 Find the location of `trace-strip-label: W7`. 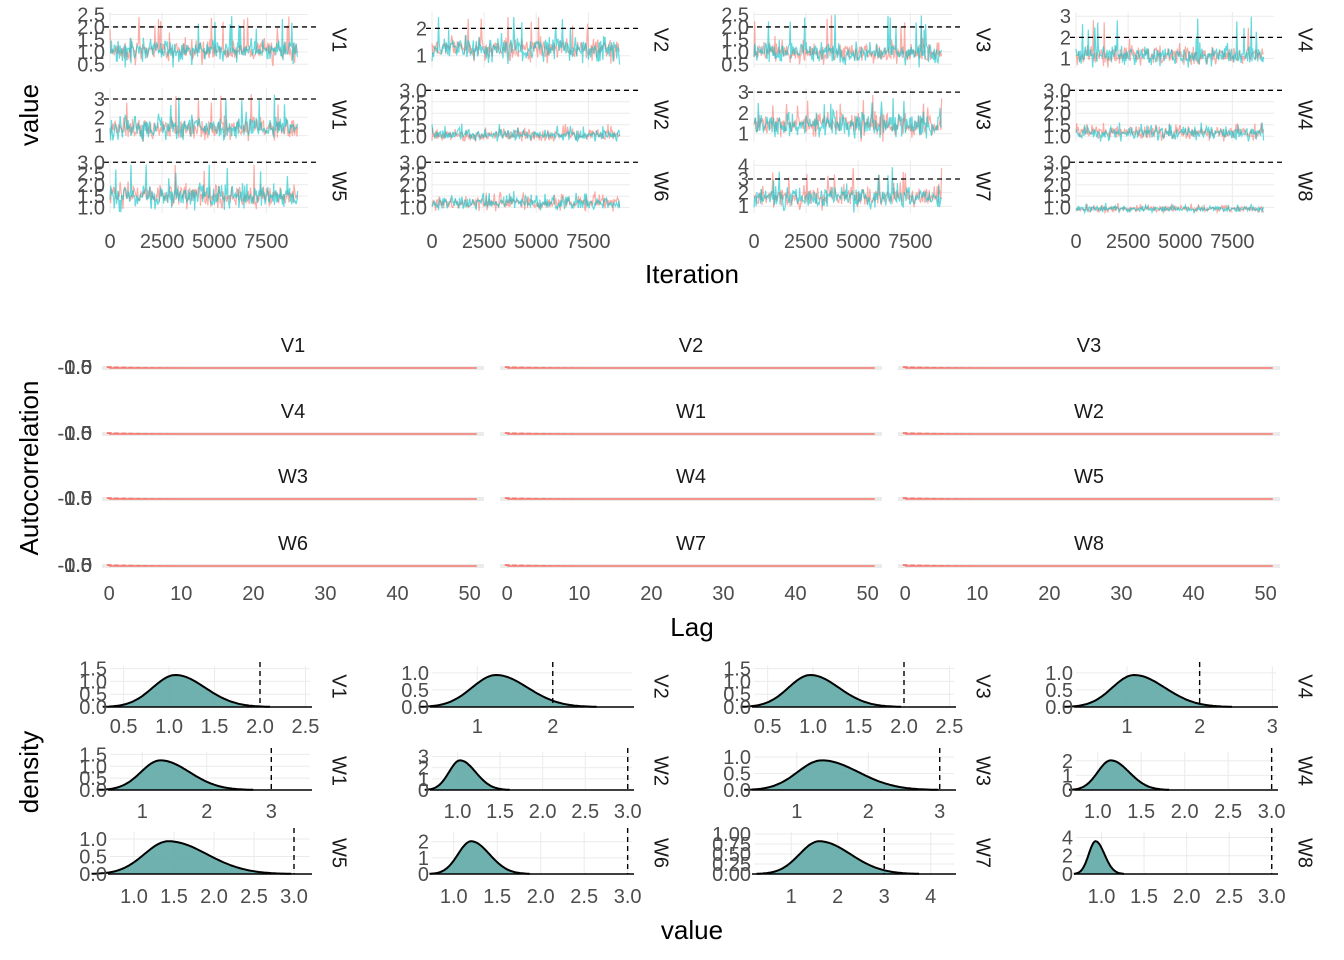

trace-strip-label: W7 is located at coordinates (983, 187).